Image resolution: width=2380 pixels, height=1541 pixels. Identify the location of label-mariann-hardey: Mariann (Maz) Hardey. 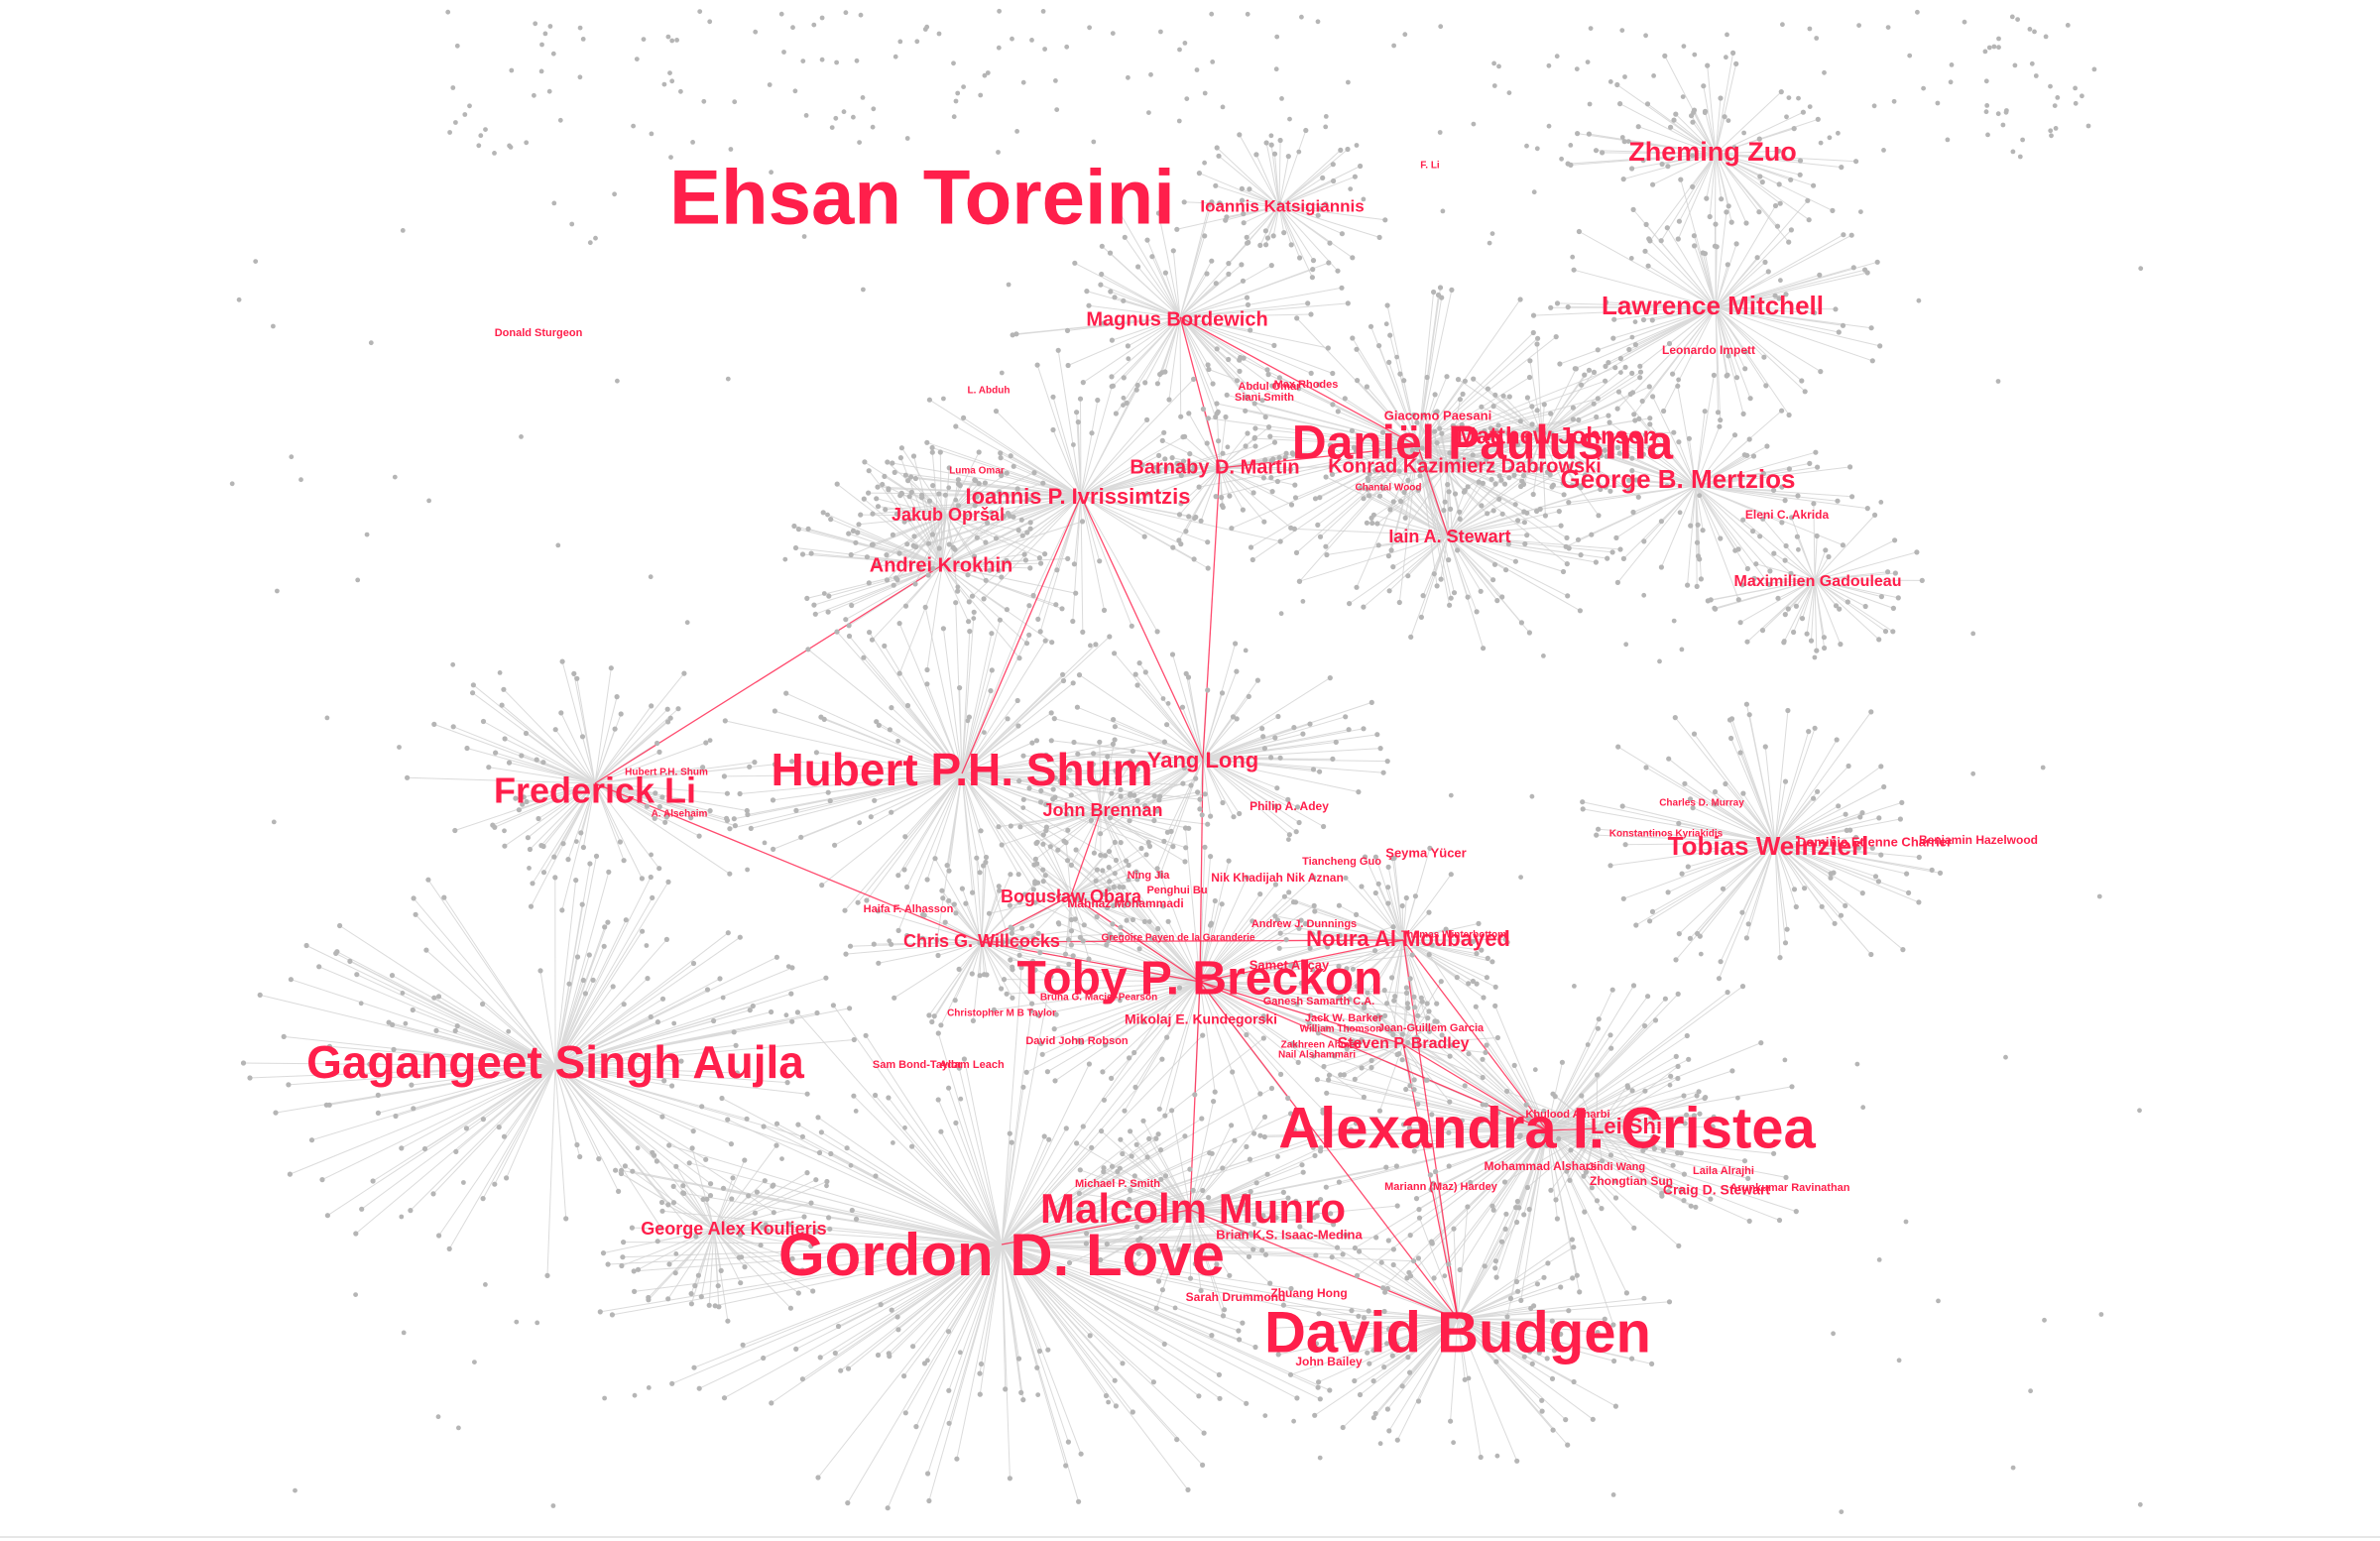
(1441, 1187).